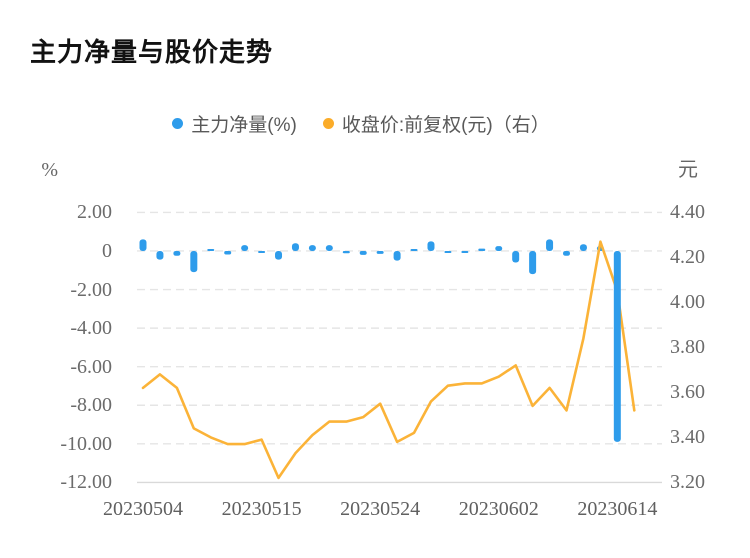  Describe the element at coordinates (244, 125) in the screenshot. I see `legend-label-main-force: 主力净量(%)` at that location.